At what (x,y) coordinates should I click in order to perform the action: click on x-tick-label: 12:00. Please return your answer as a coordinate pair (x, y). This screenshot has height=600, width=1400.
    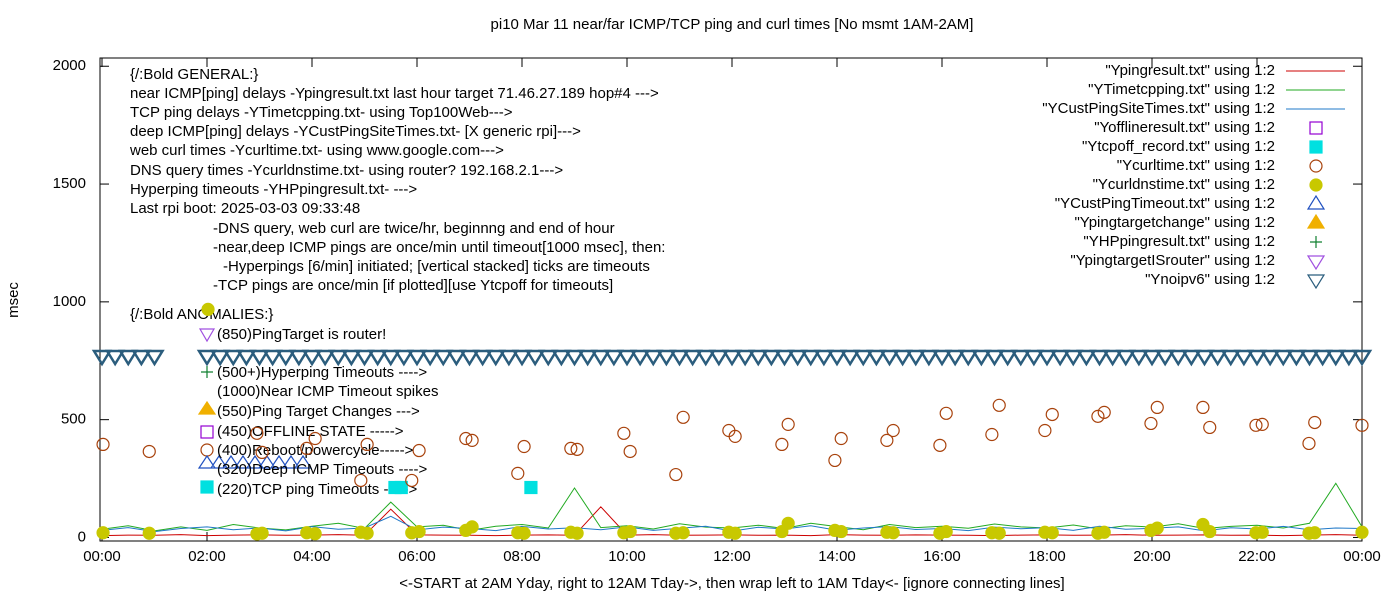
    Looking at the image, I should click on (732, 556).